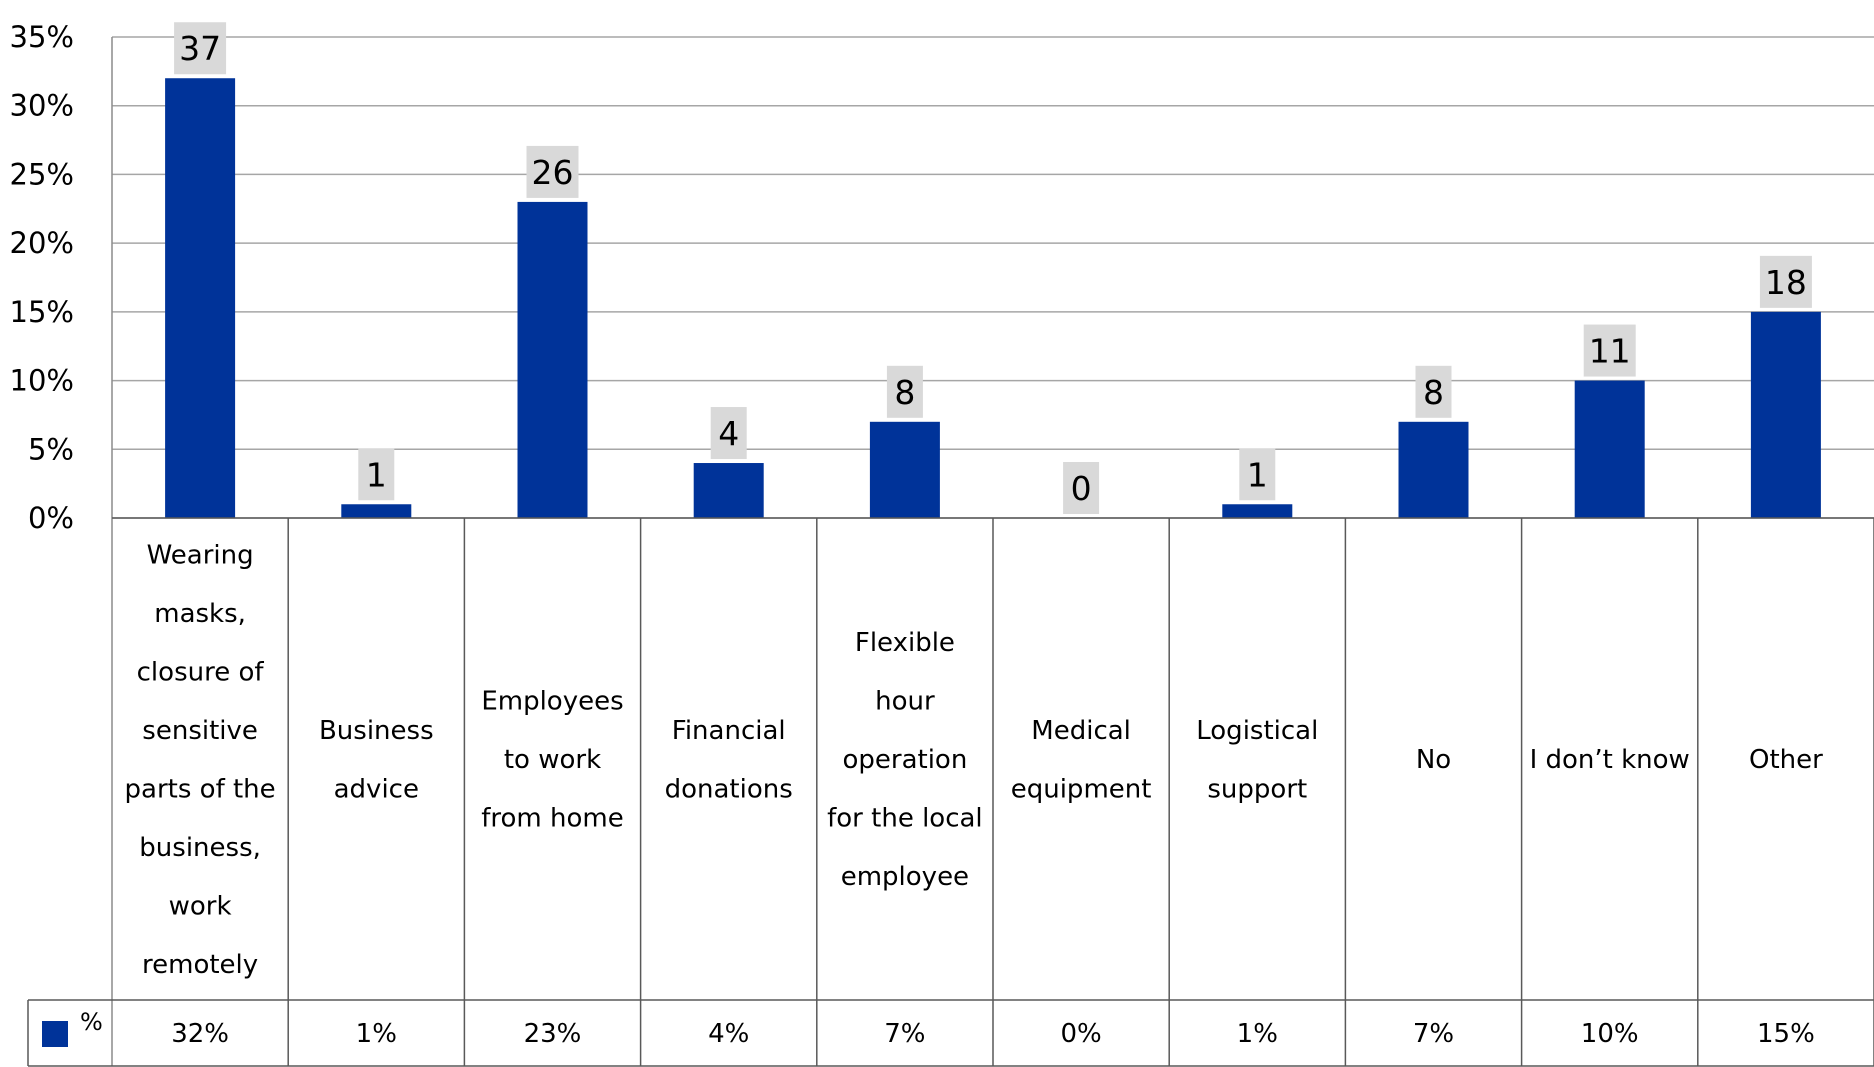 This screenshot has height=1067, width=1874. What do you see at coordinates (42, 174) in the screenshot?
I see `y-tick-label: 25%` at bounding box center [42, 174].